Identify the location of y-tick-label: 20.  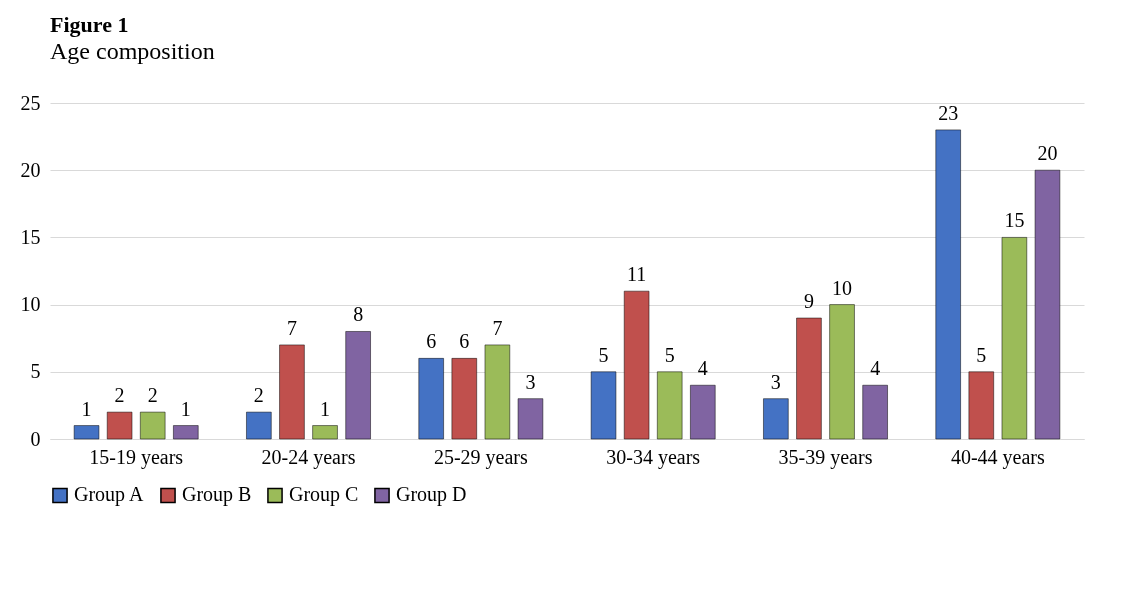
(30, 169).